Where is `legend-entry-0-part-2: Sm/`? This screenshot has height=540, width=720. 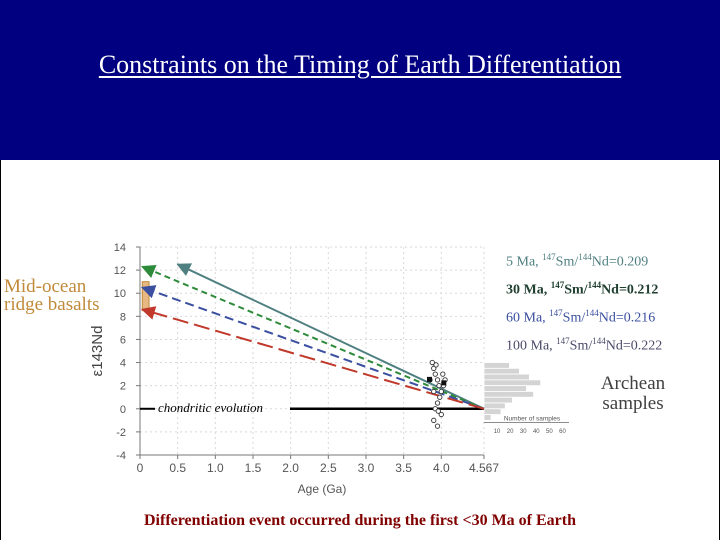
legend-entry-0-part-2: Sm/ is located at coordinates (567, 262).